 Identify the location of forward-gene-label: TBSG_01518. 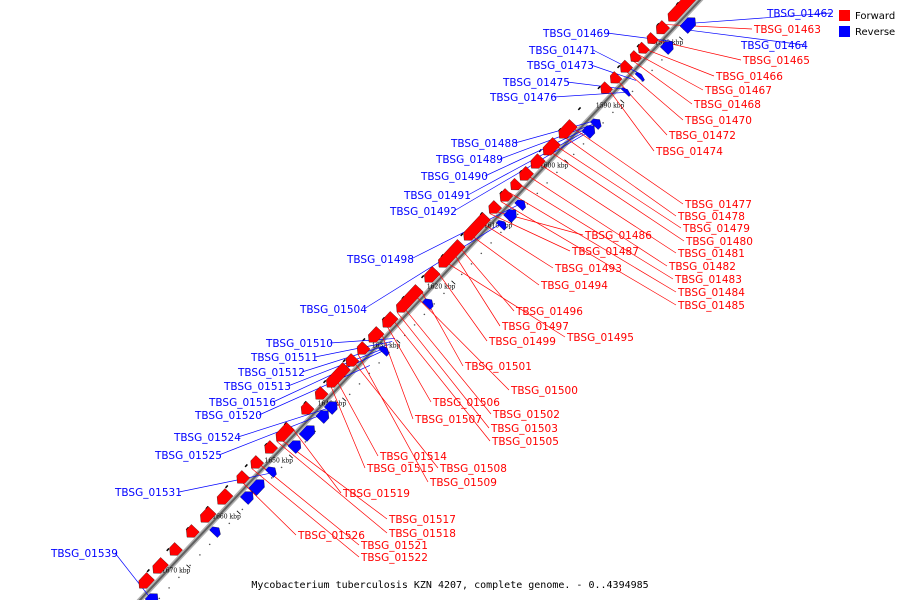
(422, 534).